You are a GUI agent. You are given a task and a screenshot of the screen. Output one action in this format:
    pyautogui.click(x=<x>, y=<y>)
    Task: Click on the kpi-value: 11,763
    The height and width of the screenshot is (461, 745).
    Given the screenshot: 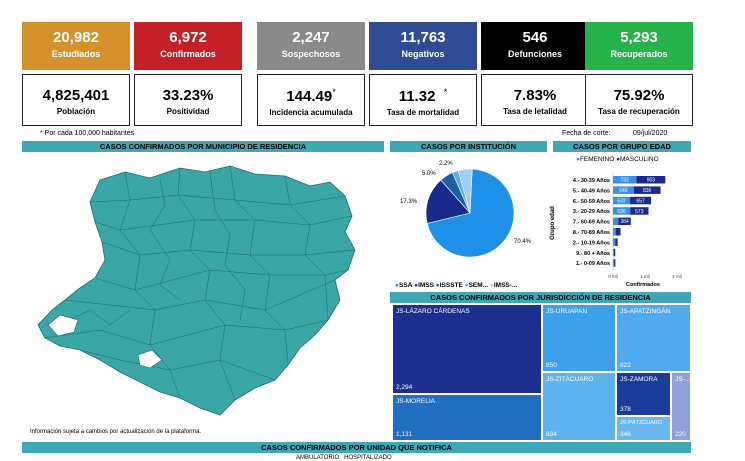 What is the action you would take?
    pyautogui.click(x=423, y=37)
    